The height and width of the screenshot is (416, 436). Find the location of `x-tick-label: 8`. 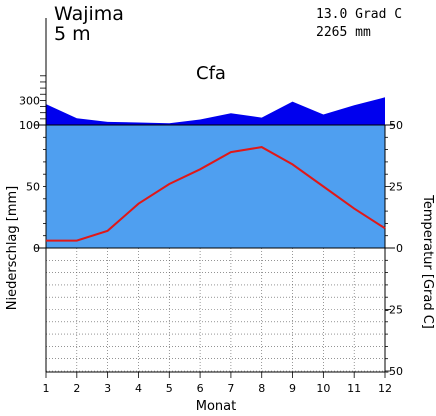

x-tick-label: 8 is located at coordinates (261, 388).